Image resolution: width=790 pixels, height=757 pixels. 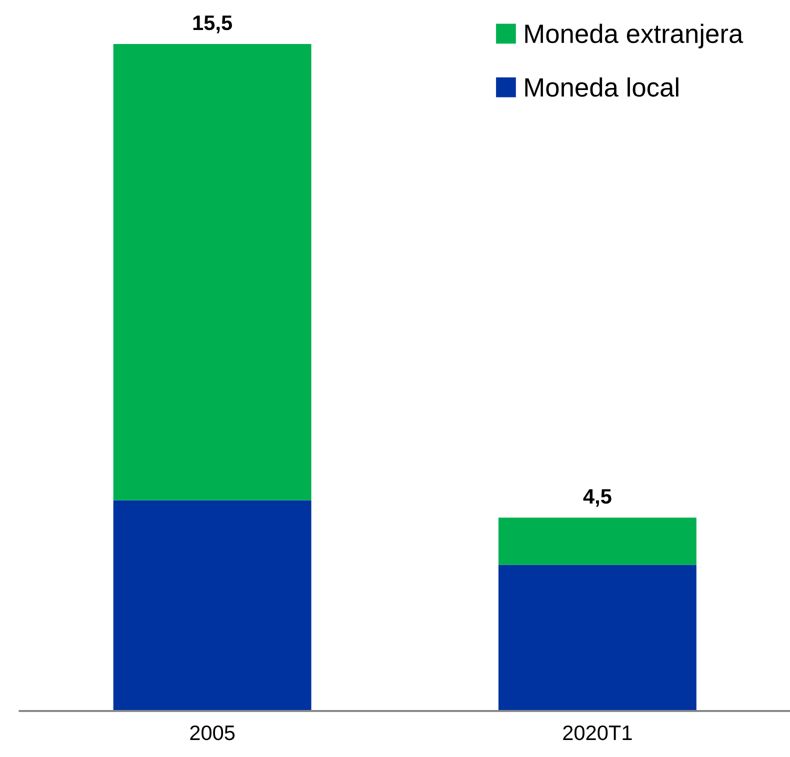 I want to click on legend-label: Moneda extranjera, so click(x=634, y=36).